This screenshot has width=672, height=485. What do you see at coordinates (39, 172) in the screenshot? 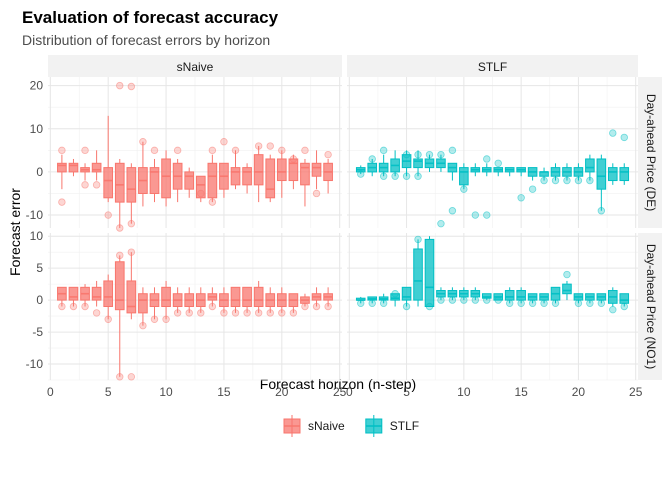
I see `y-tick-label: 0` at bounding box center [39, 172].